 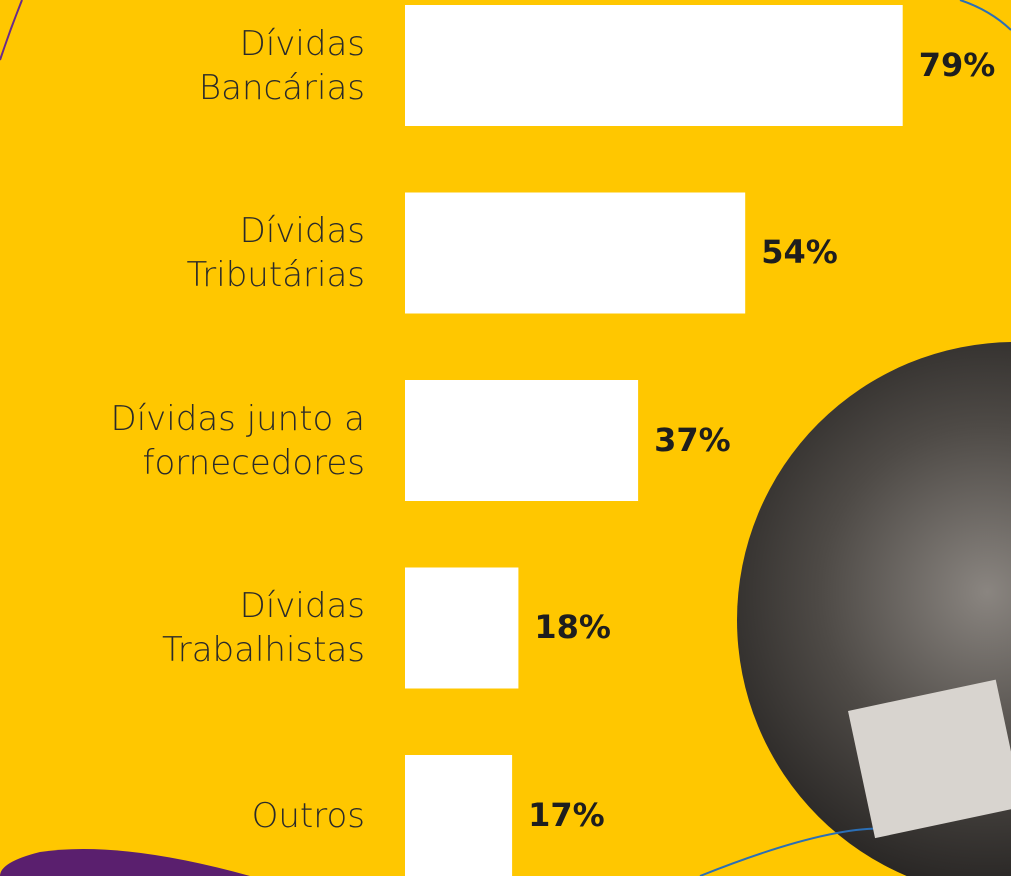 What do you see at coordinates (566, 814) in the screenshot?
I see `value-label: 17%` at bounding box center [566, 814].